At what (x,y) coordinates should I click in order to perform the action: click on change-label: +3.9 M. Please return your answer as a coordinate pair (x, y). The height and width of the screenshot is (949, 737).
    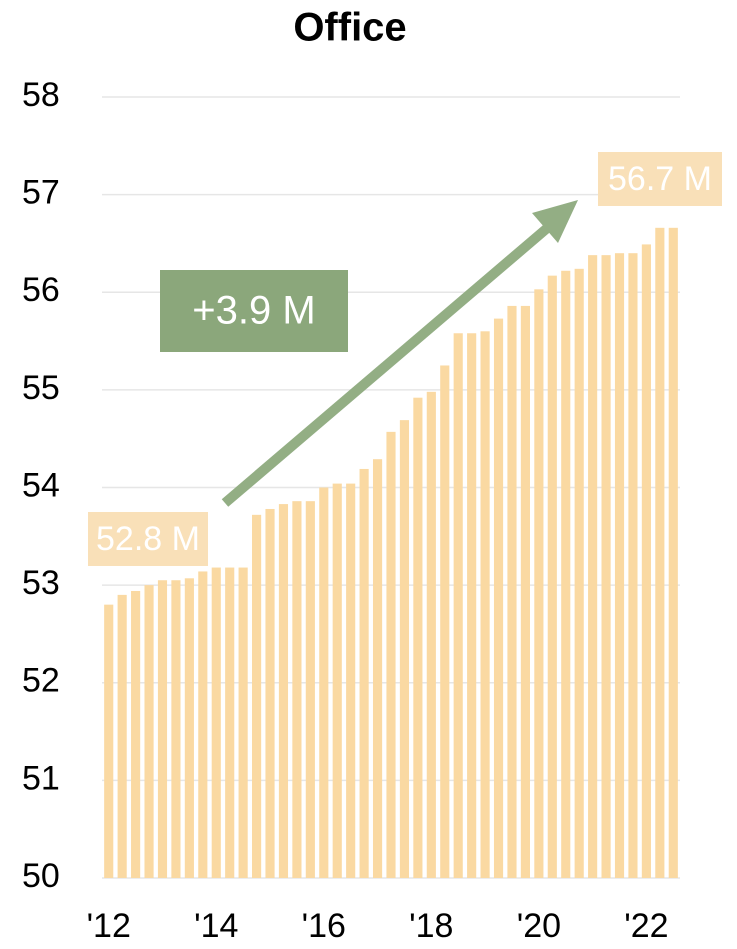
    Looking at the image, I should click on (253, 311).